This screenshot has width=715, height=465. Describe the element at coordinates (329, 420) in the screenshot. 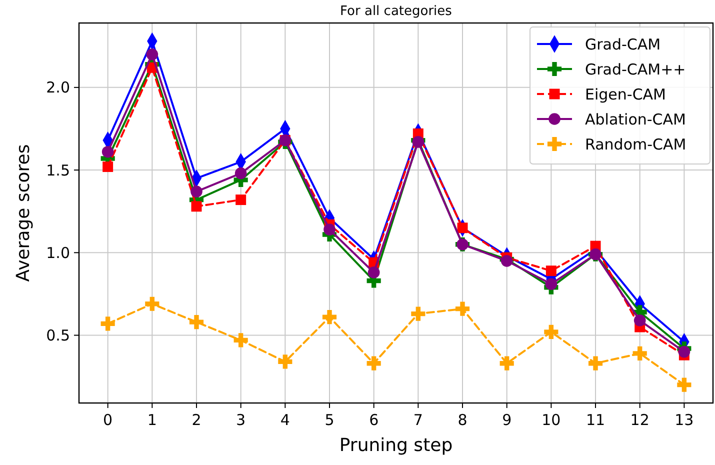

I see `x-tick-label: 5` at that location.